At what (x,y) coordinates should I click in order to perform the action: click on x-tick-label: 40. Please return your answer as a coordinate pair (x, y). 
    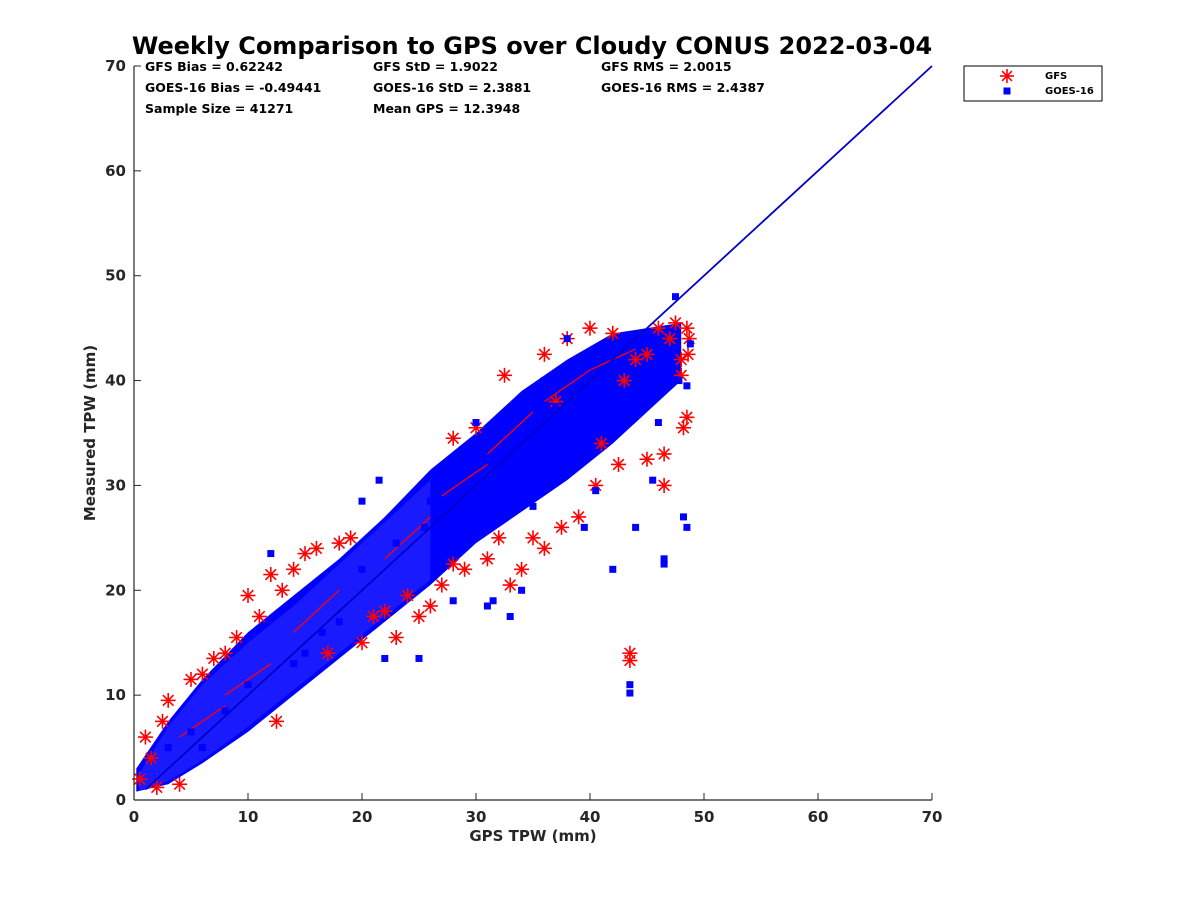
    Looking at the image, I should click on (590, 817).